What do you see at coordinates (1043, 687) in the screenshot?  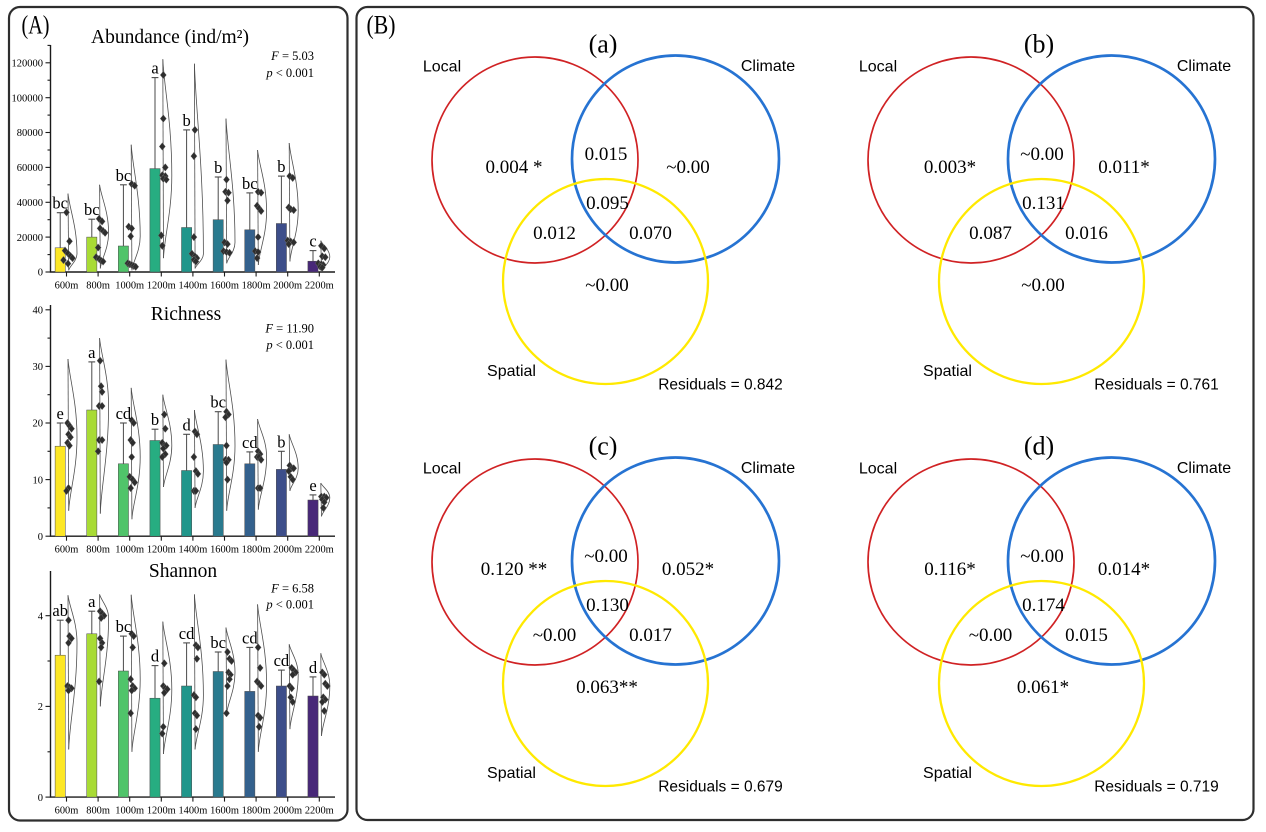 I see `svg-text: 0.061*` at bounding box center [1043, 687].